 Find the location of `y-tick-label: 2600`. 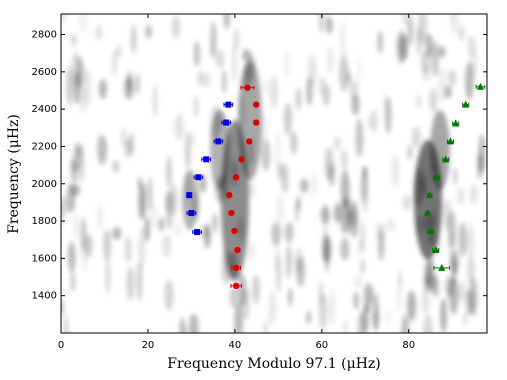

y-tick-label: 2600 is located at coordinates (44, 72).